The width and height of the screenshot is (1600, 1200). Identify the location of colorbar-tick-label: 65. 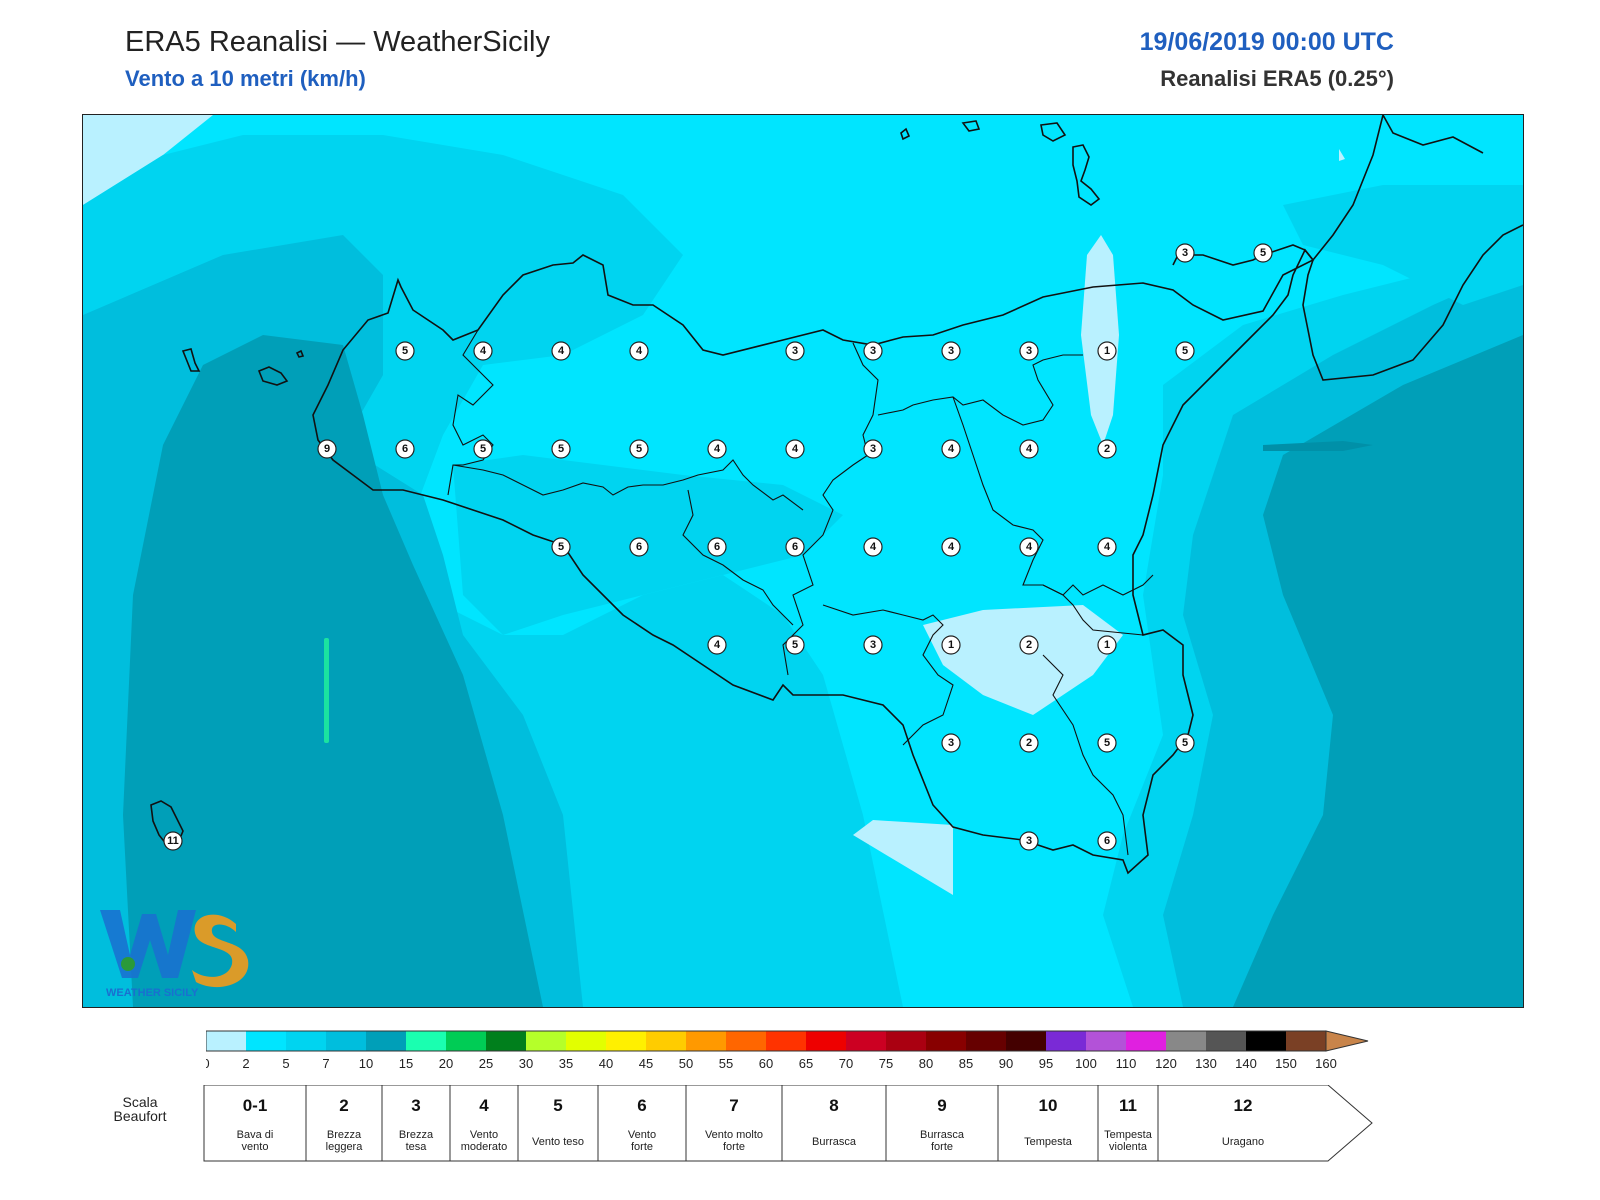
(806, 1063).